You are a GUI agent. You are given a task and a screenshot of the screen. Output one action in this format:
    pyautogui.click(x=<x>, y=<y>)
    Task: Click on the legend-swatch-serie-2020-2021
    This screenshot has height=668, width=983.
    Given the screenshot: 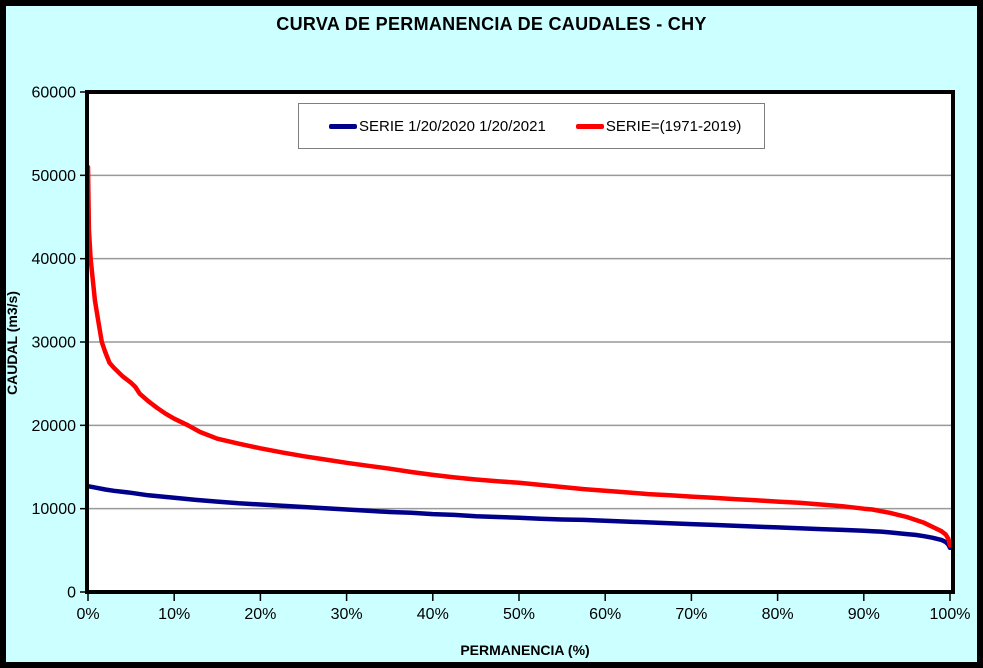 What is the action you would take?
    pyautogui.click(x=343, y=126)
    